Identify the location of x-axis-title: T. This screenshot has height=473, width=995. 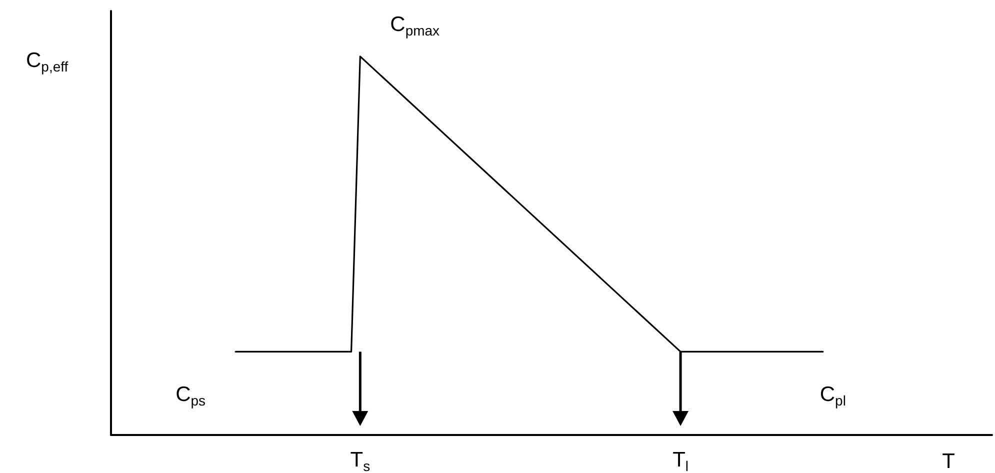
(949, 461).